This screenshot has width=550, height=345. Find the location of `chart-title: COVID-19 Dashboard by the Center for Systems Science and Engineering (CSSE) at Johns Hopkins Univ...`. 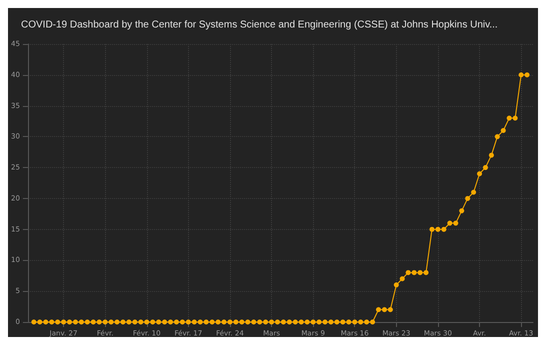

chart-title: COVID-19 Dashboard by the Center for Systems Science and Engineering (CSSE) at Johns Hopkins Univ... is located at coordinates (259, 25).